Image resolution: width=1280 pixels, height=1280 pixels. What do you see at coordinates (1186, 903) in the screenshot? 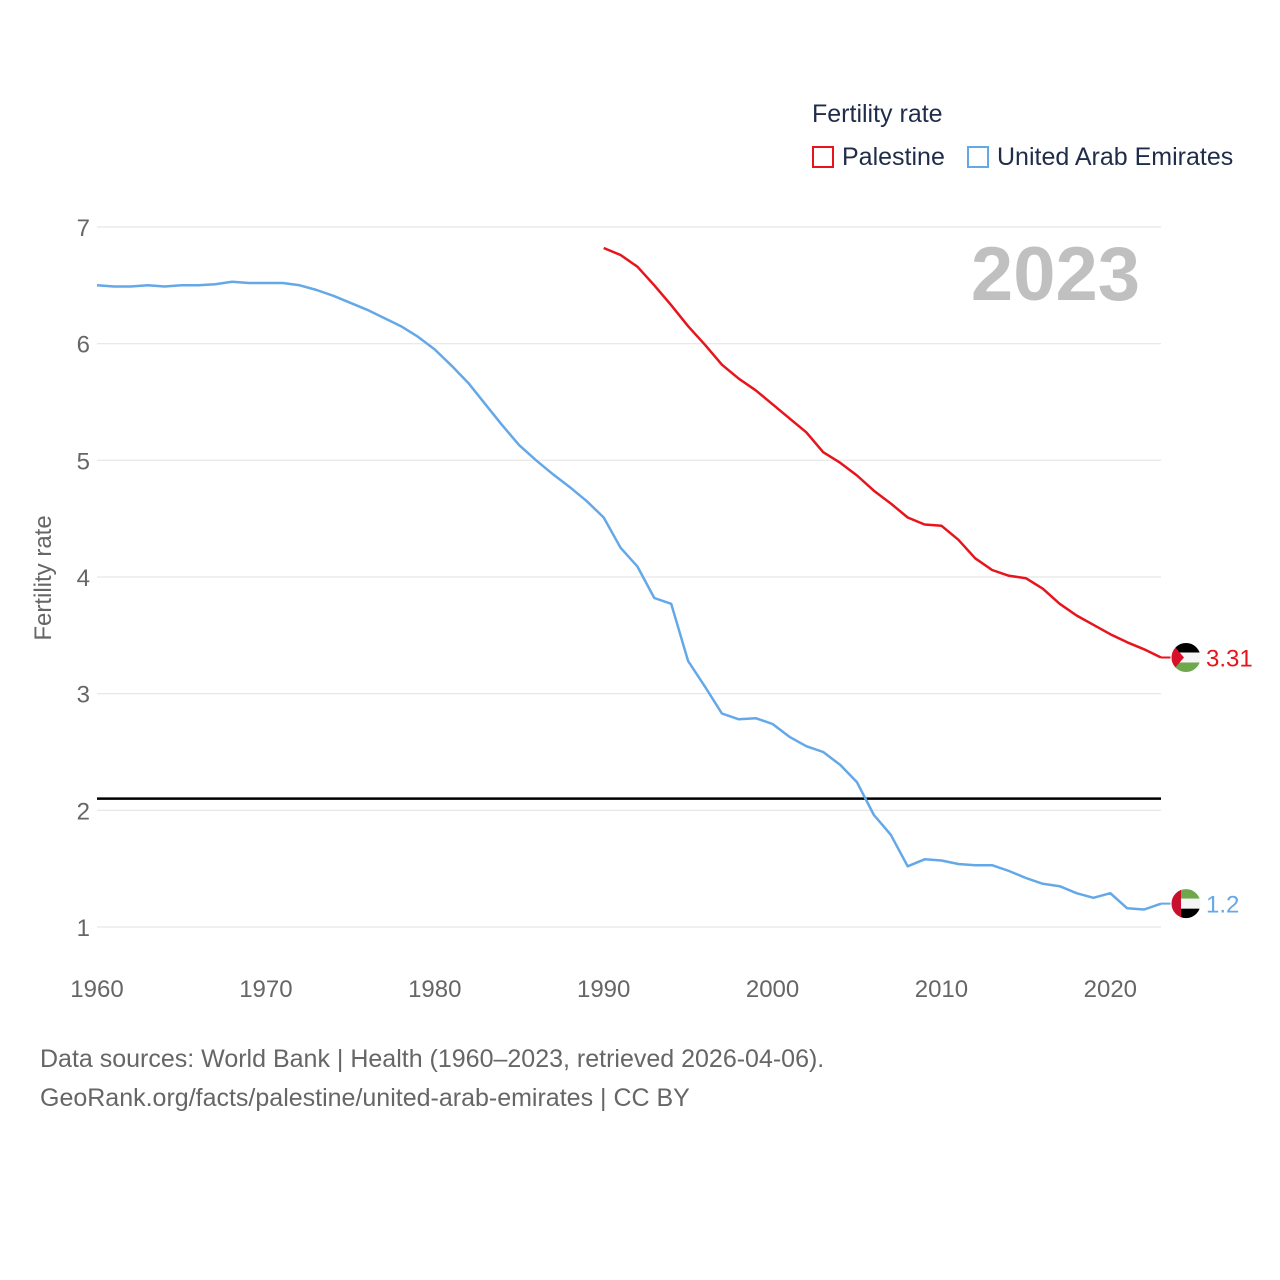
I see `flag-uae-icon` at bounding box center [1186, 903].